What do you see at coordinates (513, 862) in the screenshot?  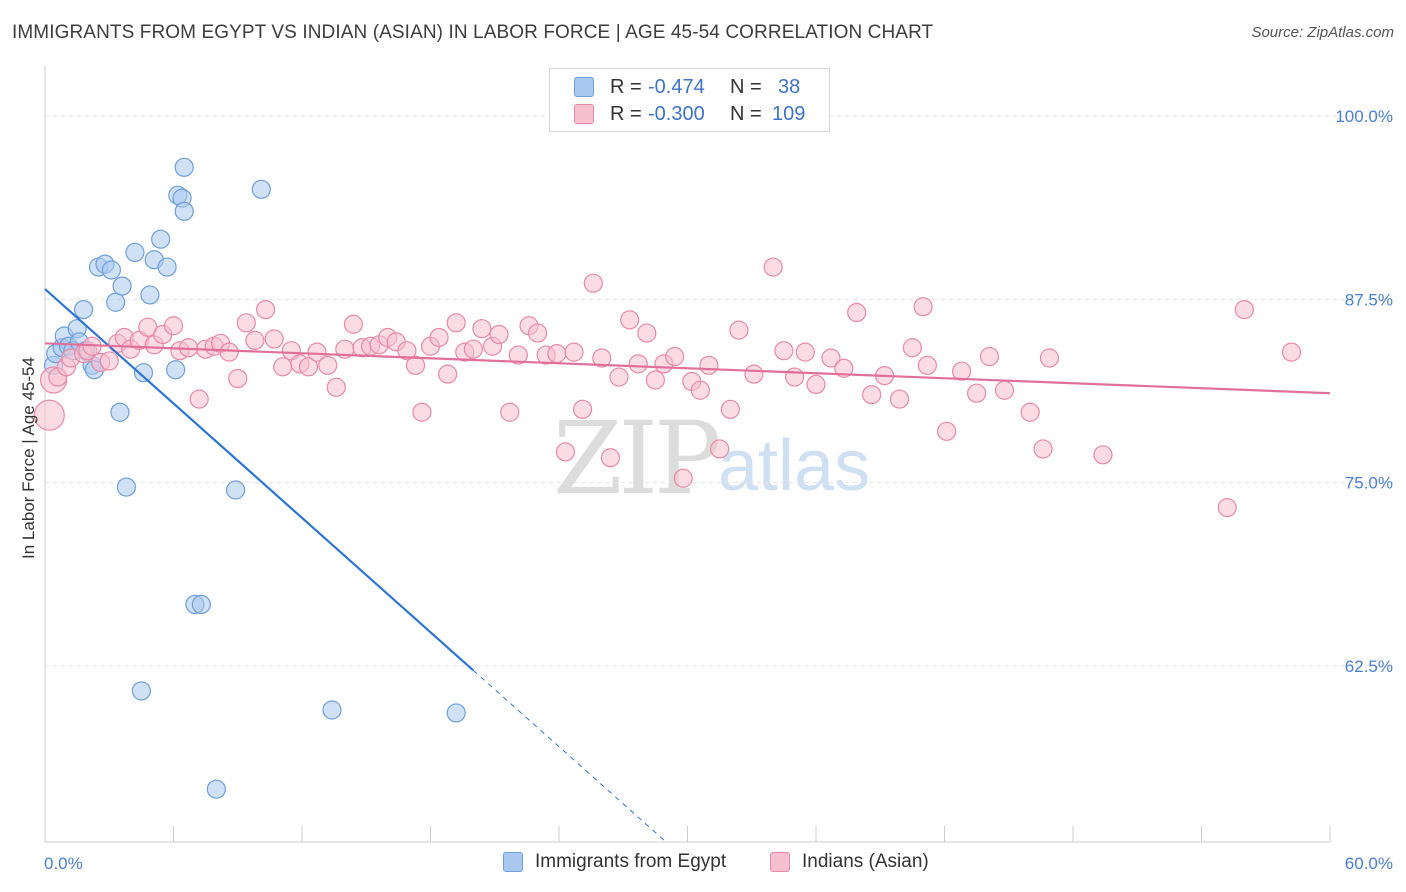 I see `legend-swatch-egypt` at bounding box center [513, 862].